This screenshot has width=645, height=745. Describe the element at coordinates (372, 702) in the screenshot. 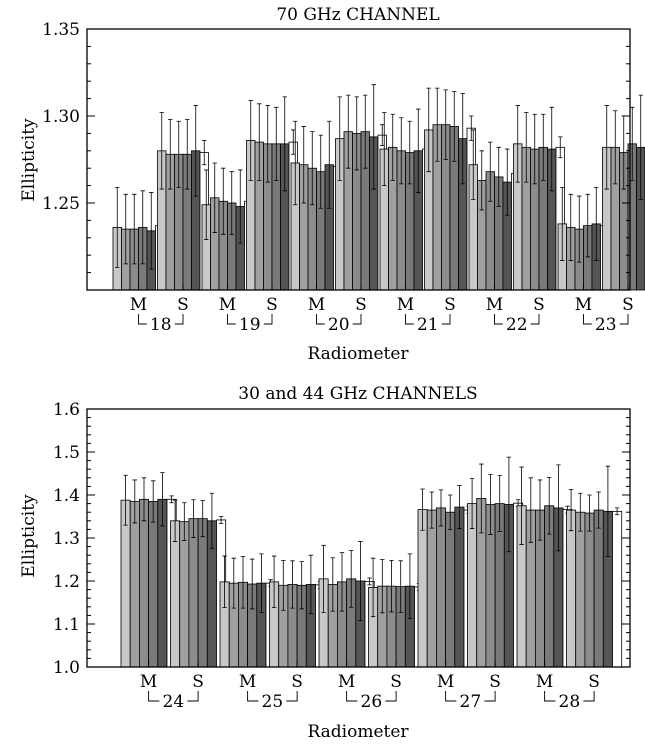

I see `group-label: 26` at that location.